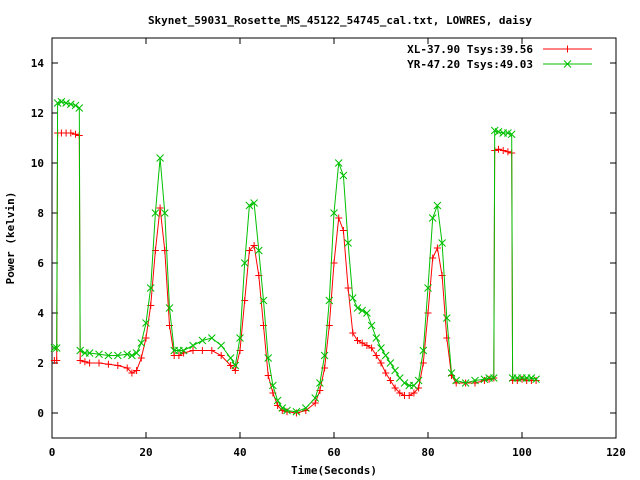 This screenshot has width=640, height=480. I want to click on x-tick-label: 100, so click(522, 452).